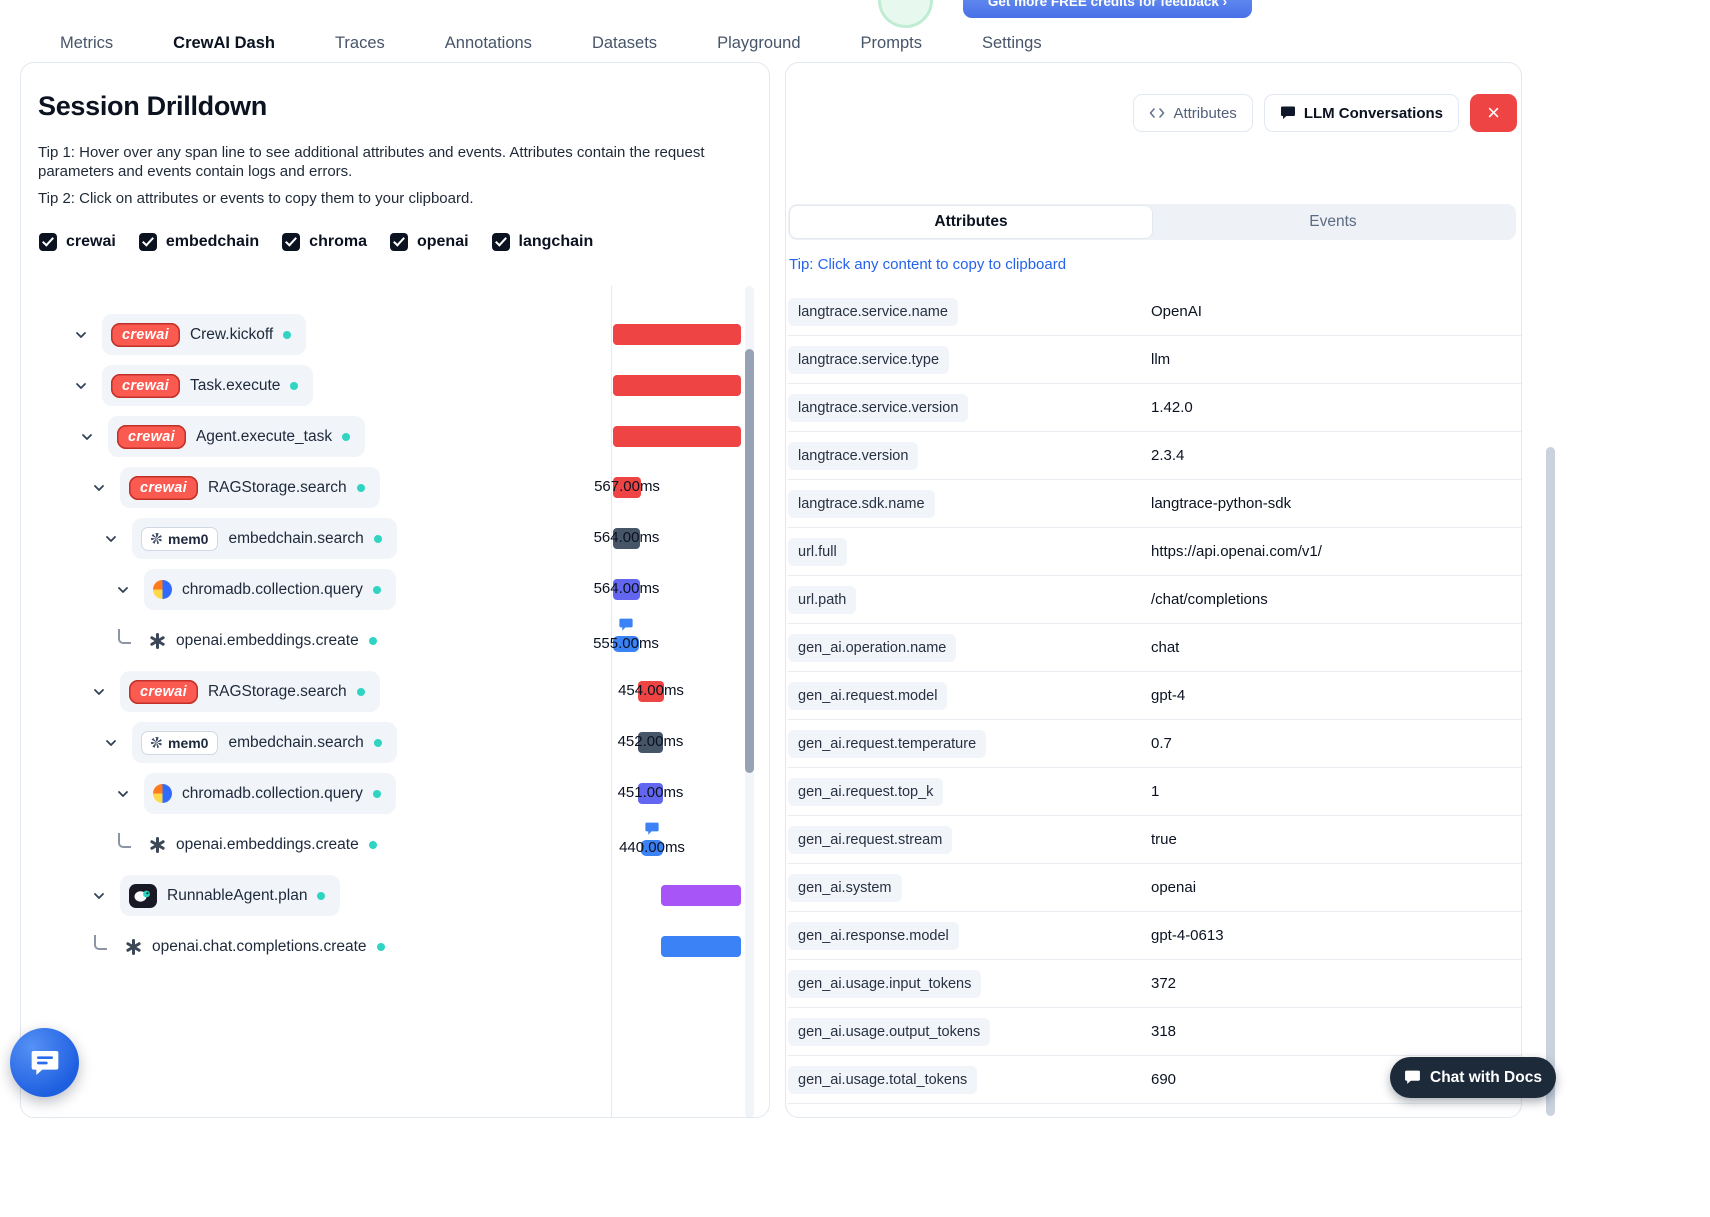 The height and width of the screenshot is (1217, 1710). What do you see at coordinates (758, 46) in the screenshot?
I see `tab-playground: Playground` at bounding box center [758, 46].